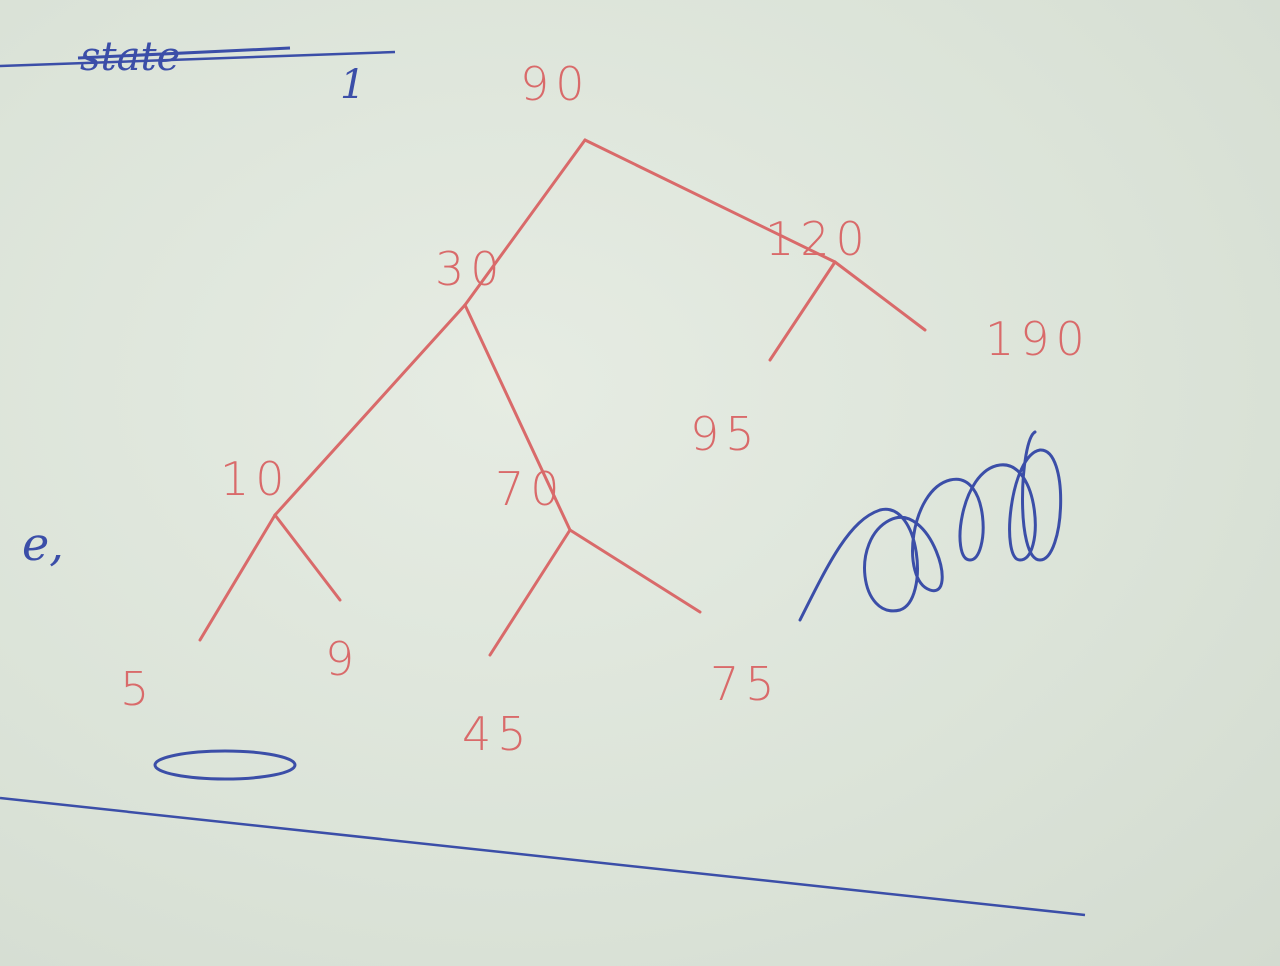  I want to click on tree-node-120: 120, so click(818, 239).